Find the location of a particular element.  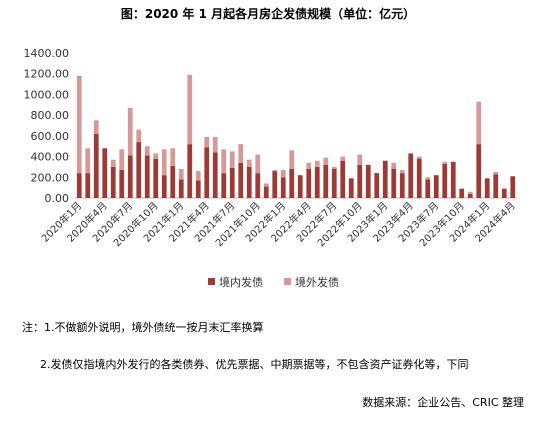

y-tick-label: 1000.00 is located at coordinates (47, 94).